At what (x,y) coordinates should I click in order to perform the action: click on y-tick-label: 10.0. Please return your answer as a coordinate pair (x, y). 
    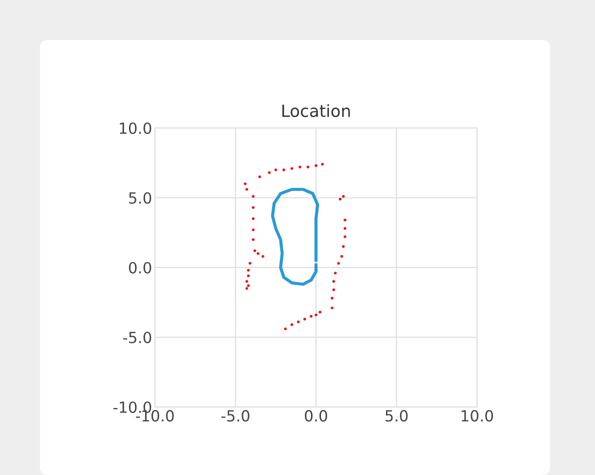
    Looking at the image, I should click on (136, 128).